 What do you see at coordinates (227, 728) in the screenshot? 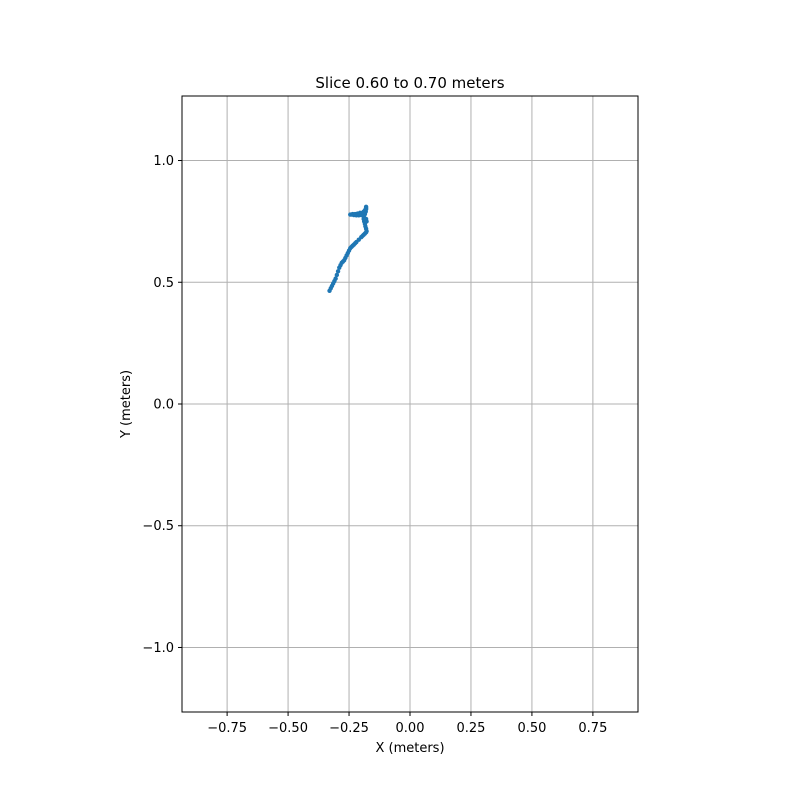
I see `x-tick-label: −0.75` at bounding box center [227, 728].